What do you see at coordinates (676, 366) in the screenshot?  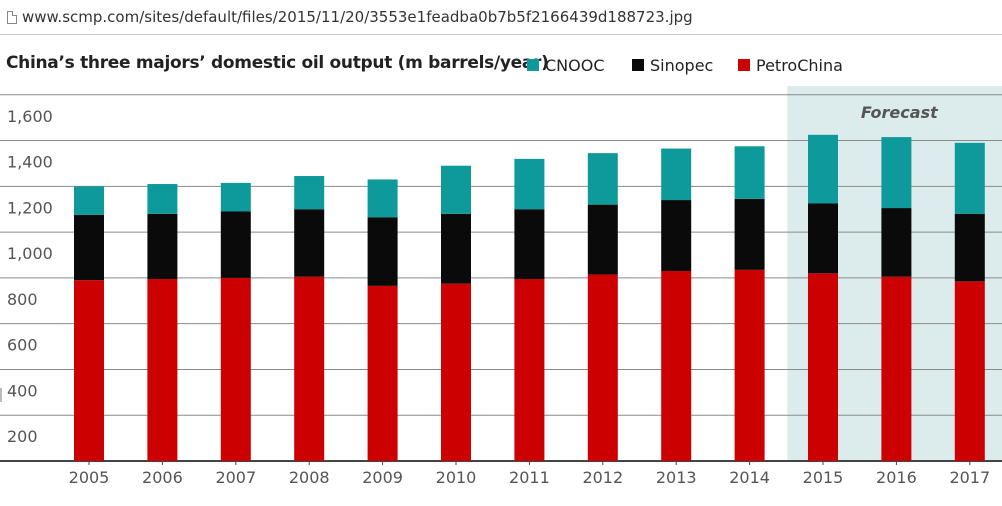 I see `bar-petrochina-2013` at bounding box center [676, 366].